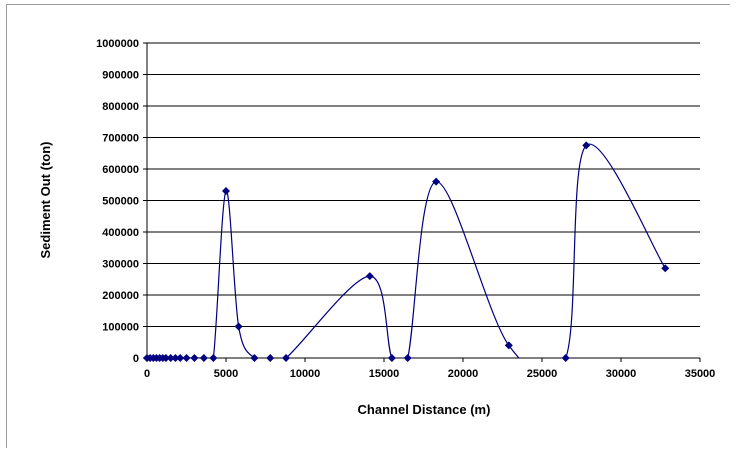 Image resolution: width=736 pixels, height=452 pixels. What do you see at coordinates (120, 202) in the screenshot?
I see `y-tick-label-500000: 500000` at bounding box center [120, 202].